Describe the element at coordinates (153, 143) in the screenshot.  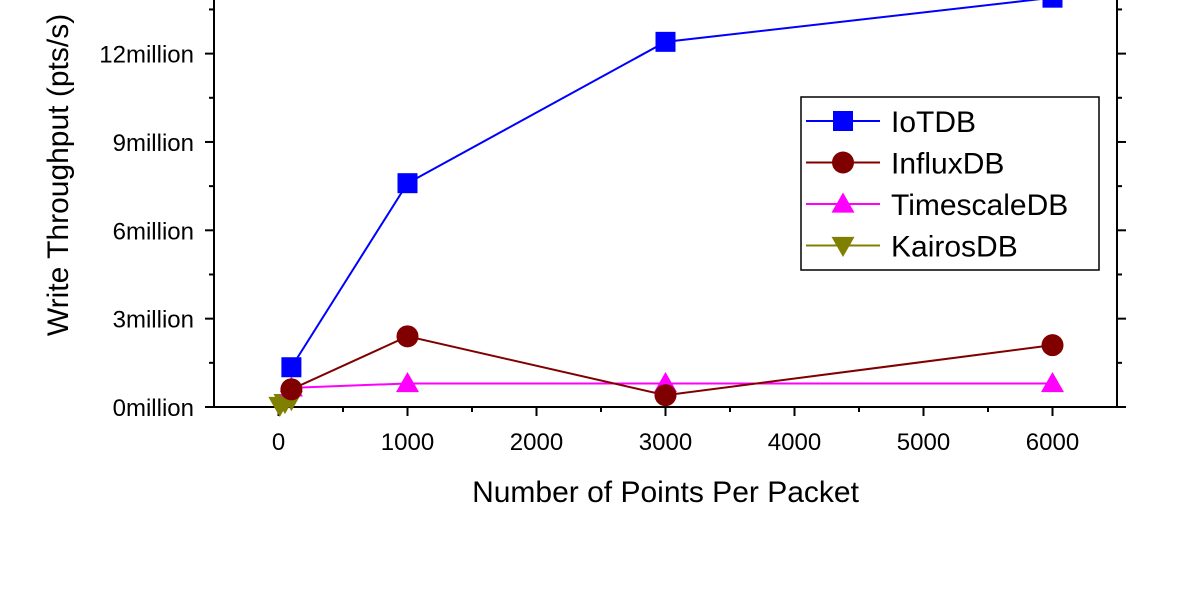
I see `y-tick-label: 9million` at that location.